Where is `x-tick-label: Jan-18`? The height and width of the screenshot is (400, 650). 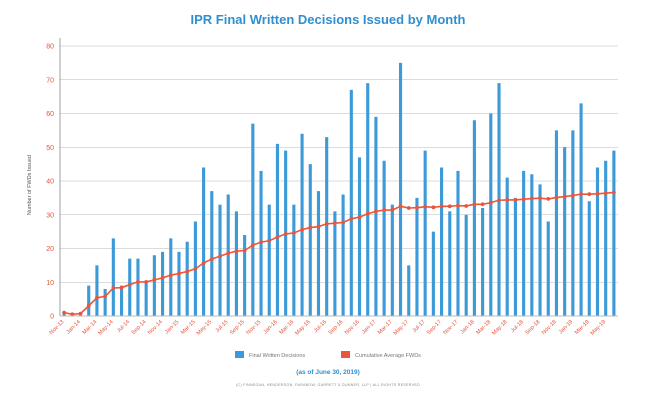
x-tick-label: Jan-18 is located at coordinates (467, 327).